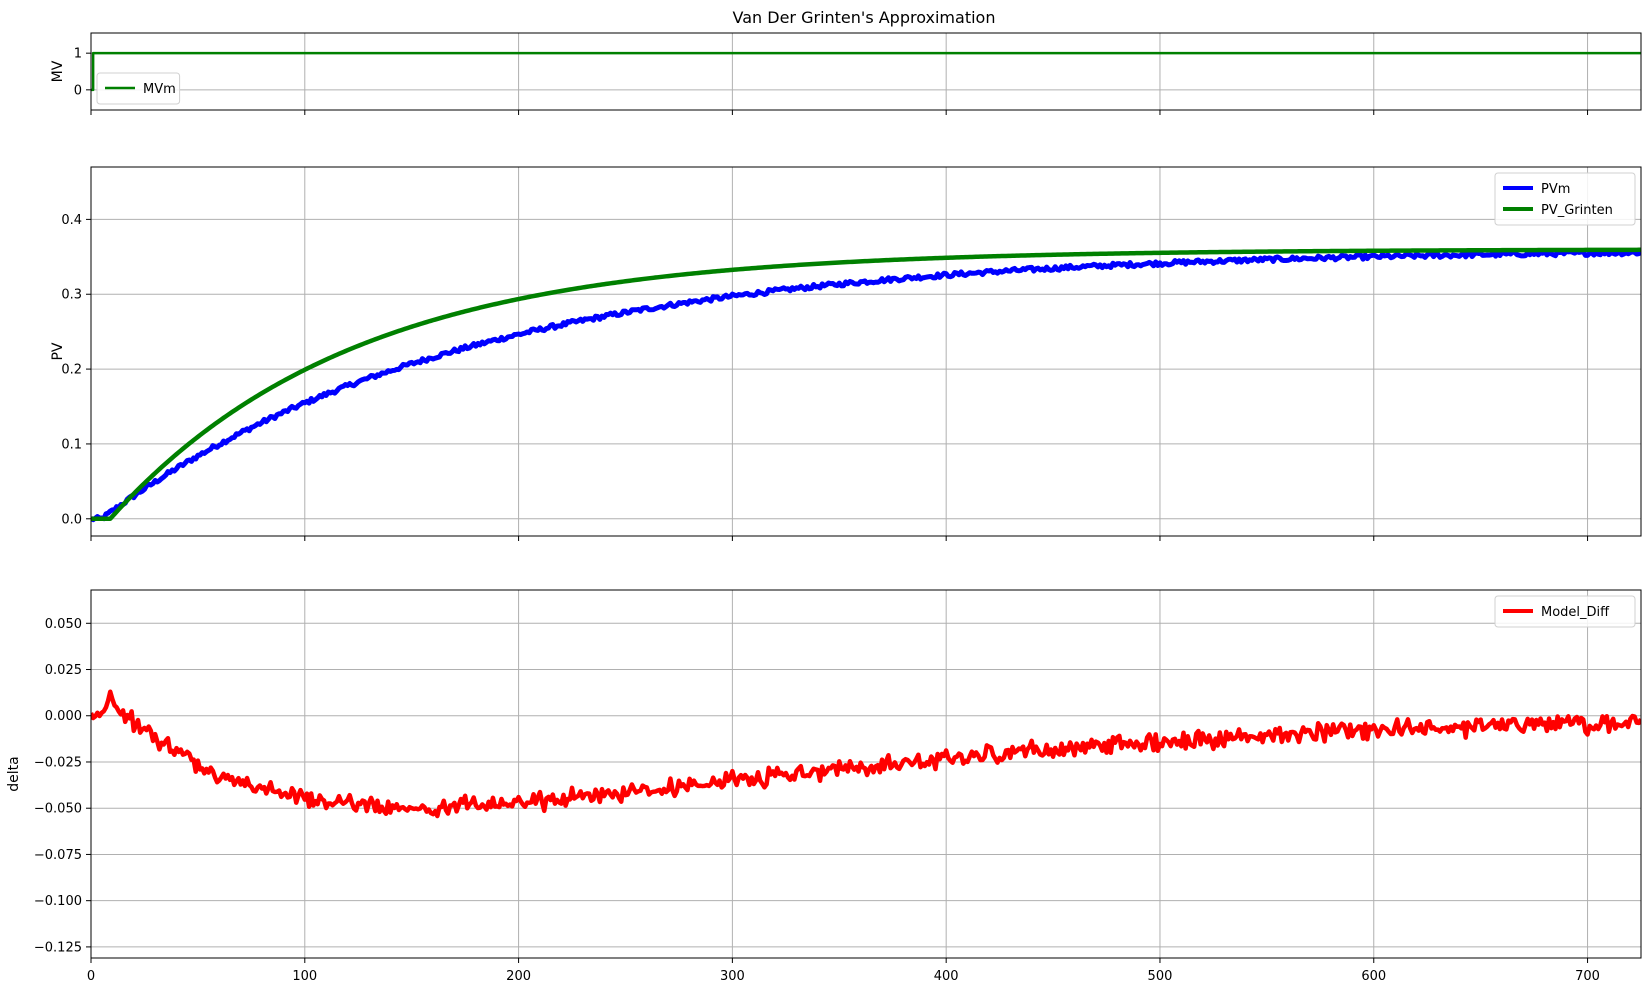  What do you see at coordinates (304, 976) in the screenshot?
I see `x-tick-label: 100` at bounding box center [304, 976].